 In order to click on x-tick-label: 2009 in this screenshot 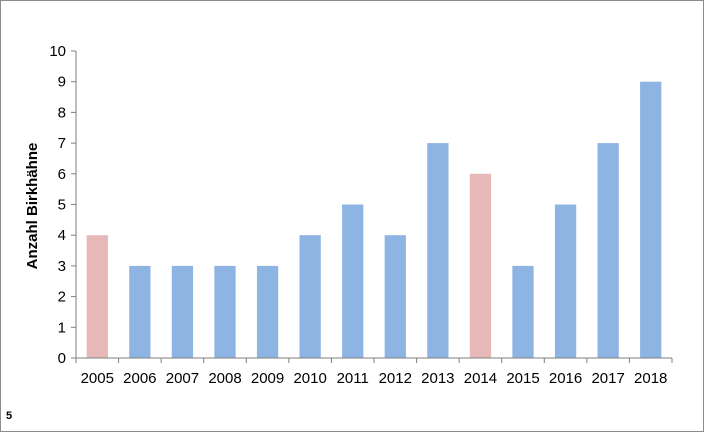, I will do `click(267, 378)`.